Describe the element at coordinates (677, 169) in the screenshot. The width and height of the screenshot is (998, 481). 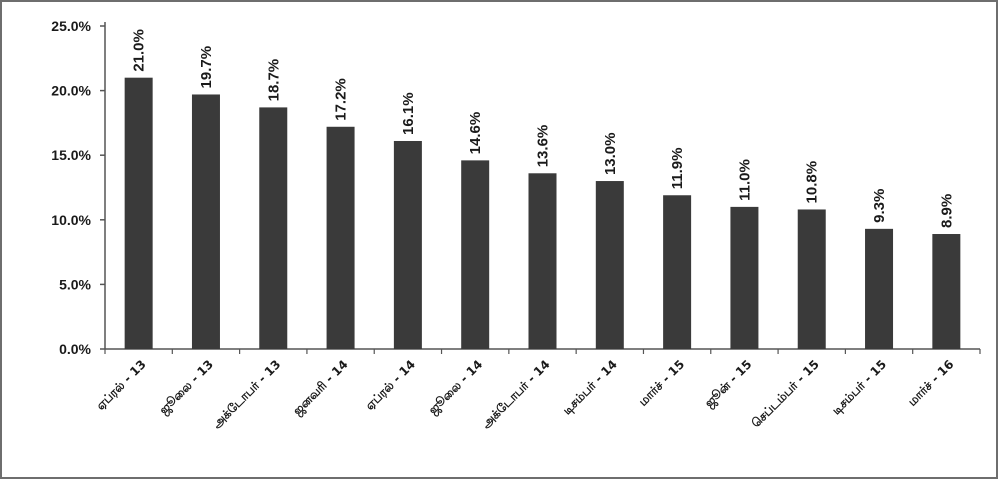
I see `data-label: 11.9%` at that location.